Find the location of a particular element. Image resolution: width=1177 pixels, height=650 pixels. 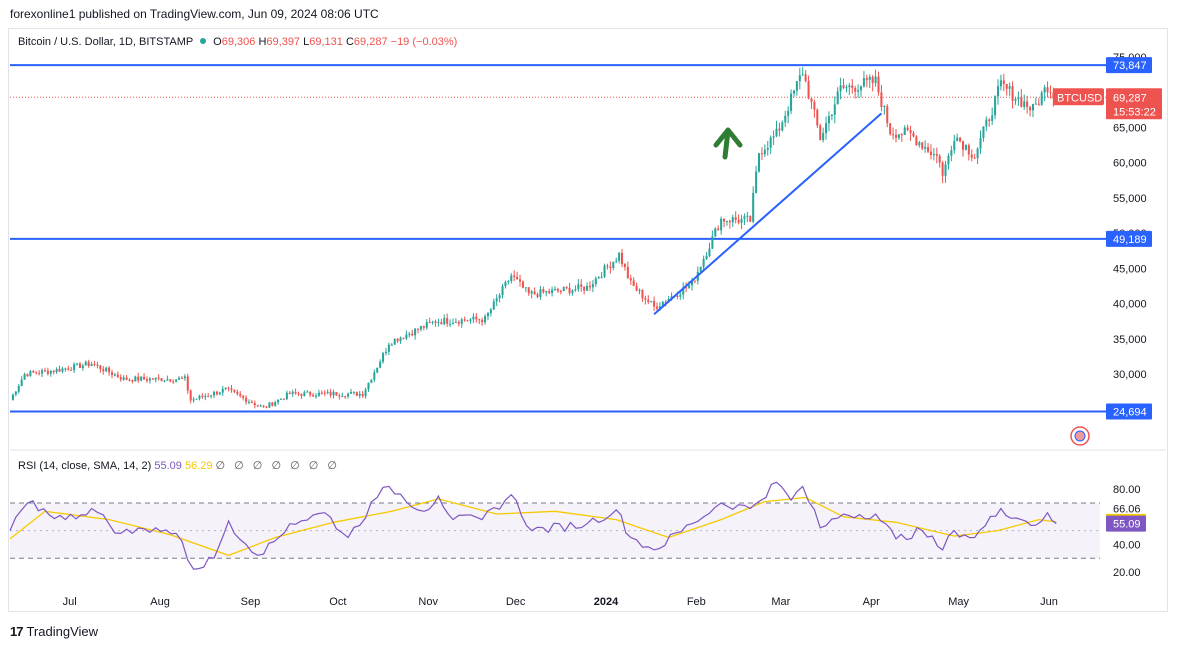

rsi-value-tag is located at coordinates (1126, 523).